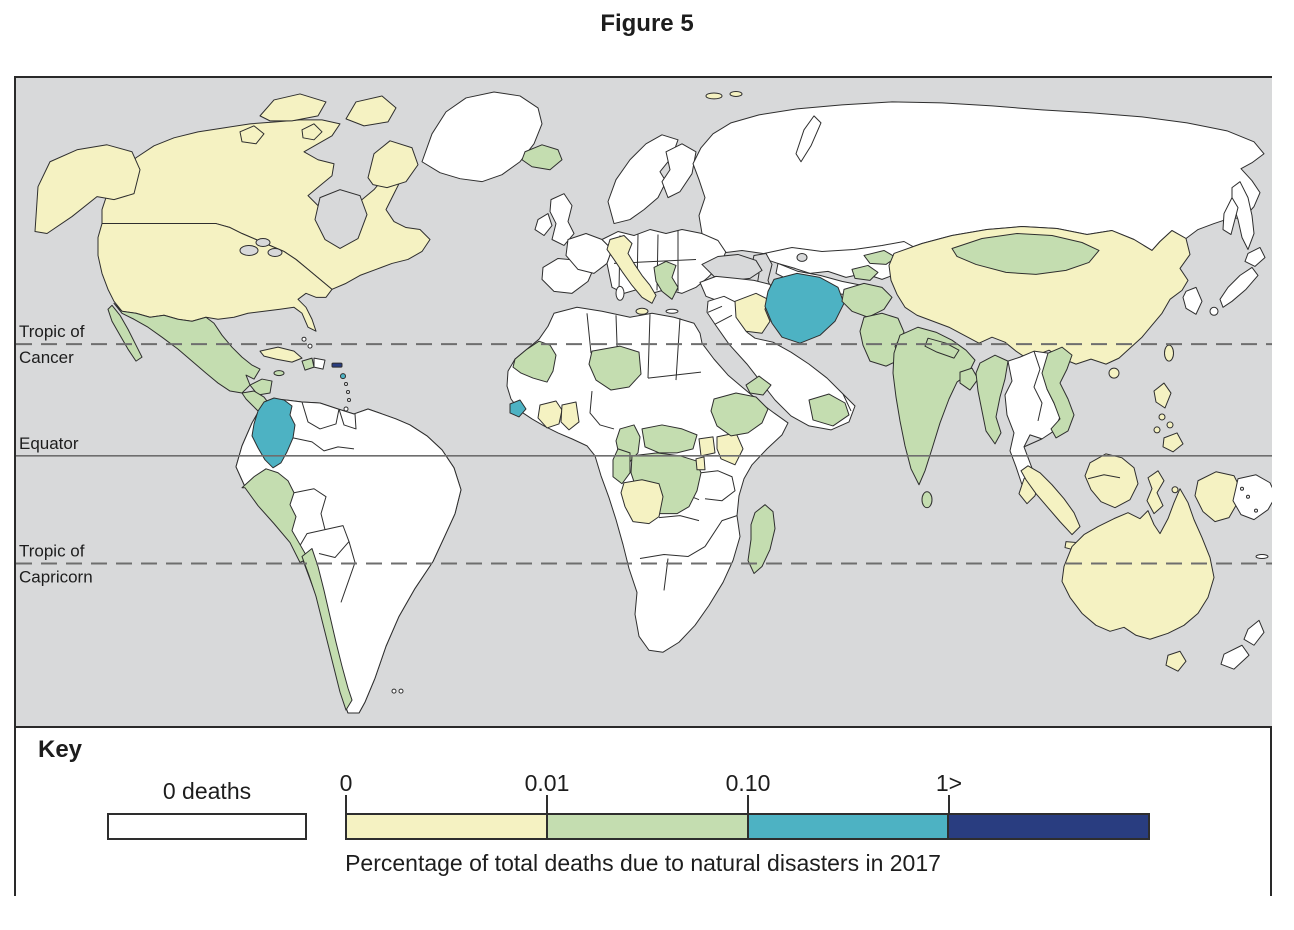 This screenshot has width=1294, height=930. Describe the element at coordinates (1077, 367) in the screenshot. I see `south-asia-east-asia` at that location.